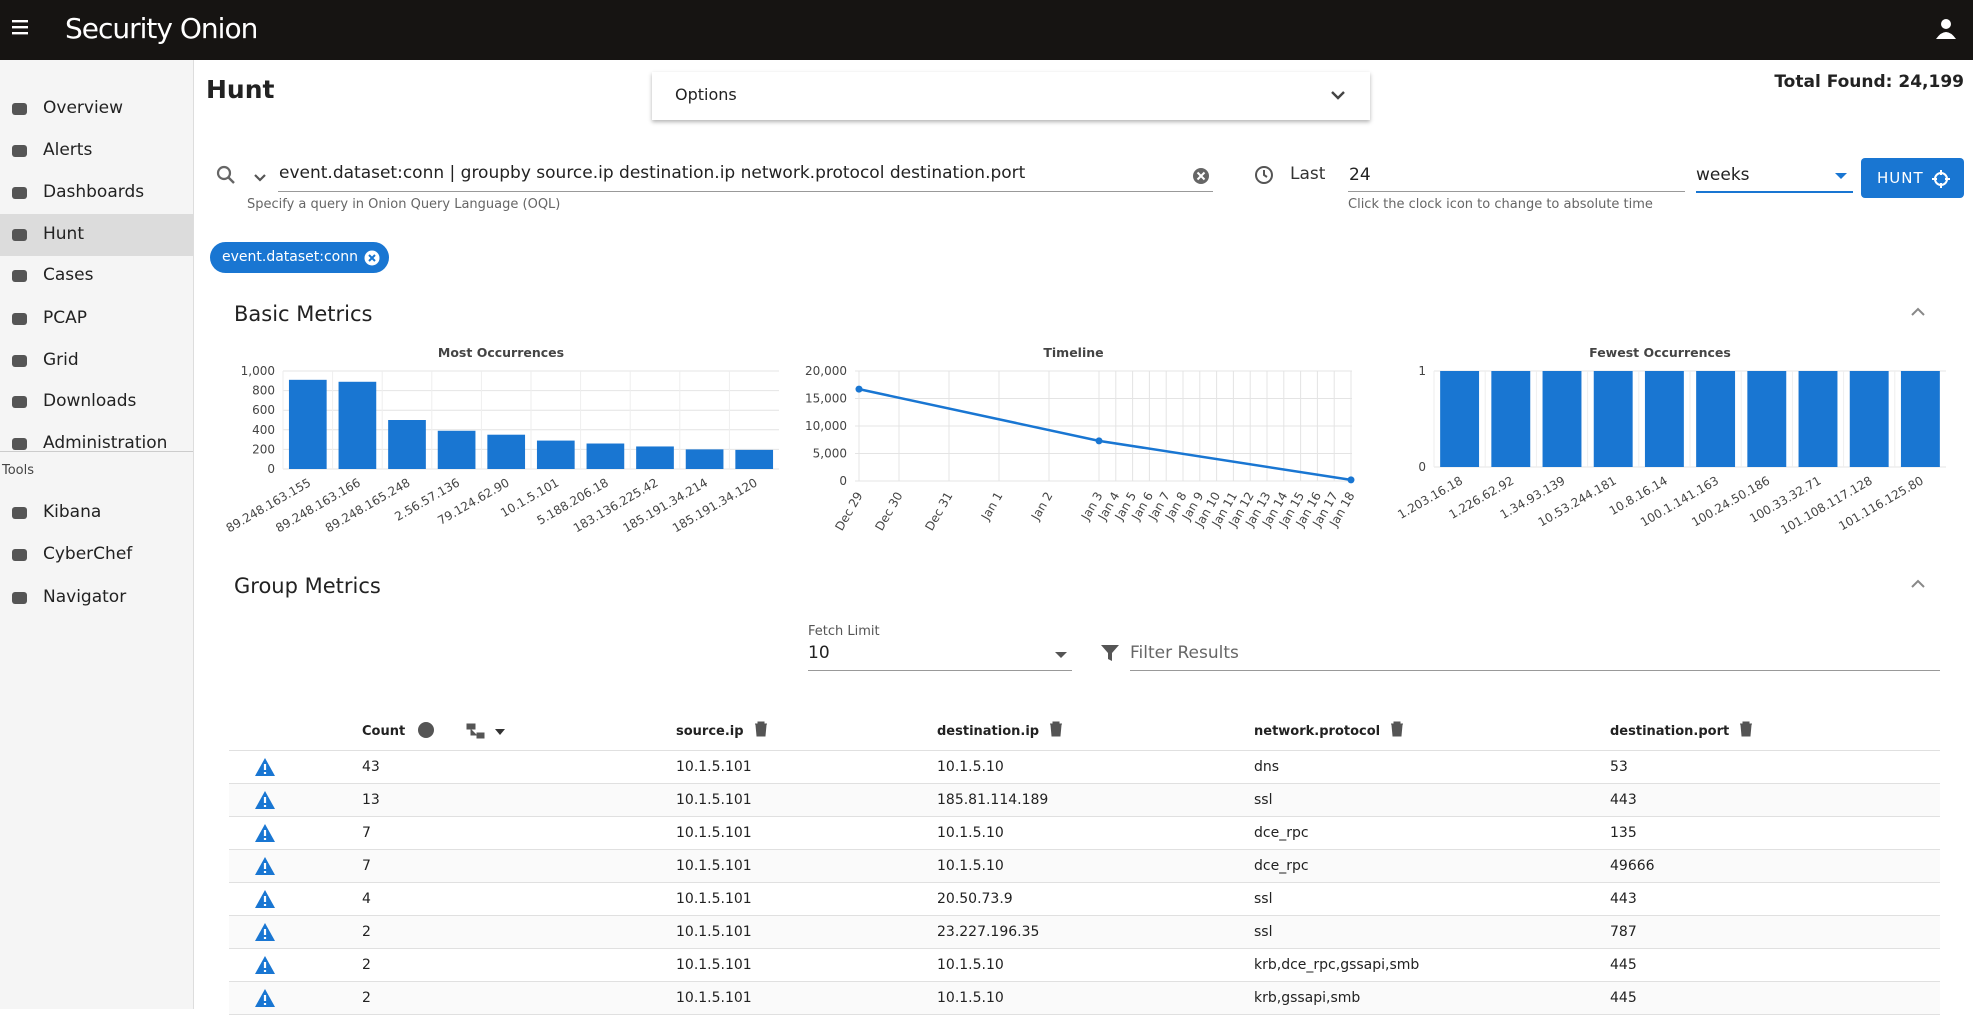 The height and width of the screenshot is (1015, 1973). I want to click on table-row: 710.1.5.10110.1.5.10dce_rpc49666, so click(1084, 866).